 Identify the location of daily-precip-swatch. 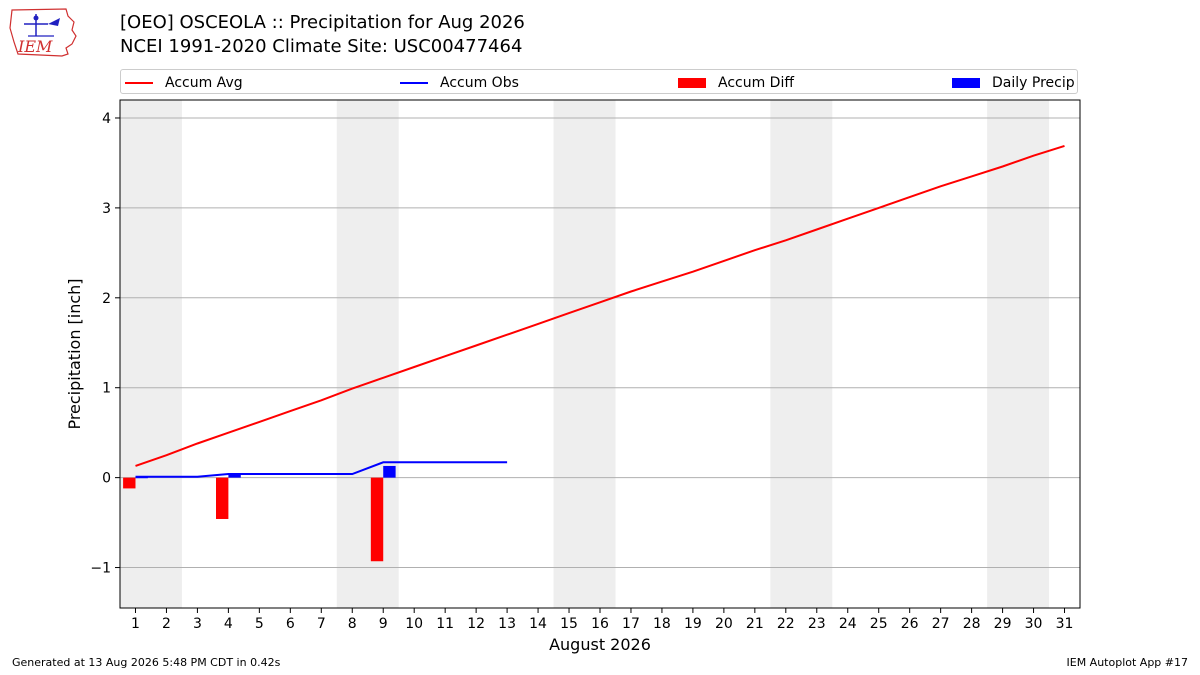
(966, 82).